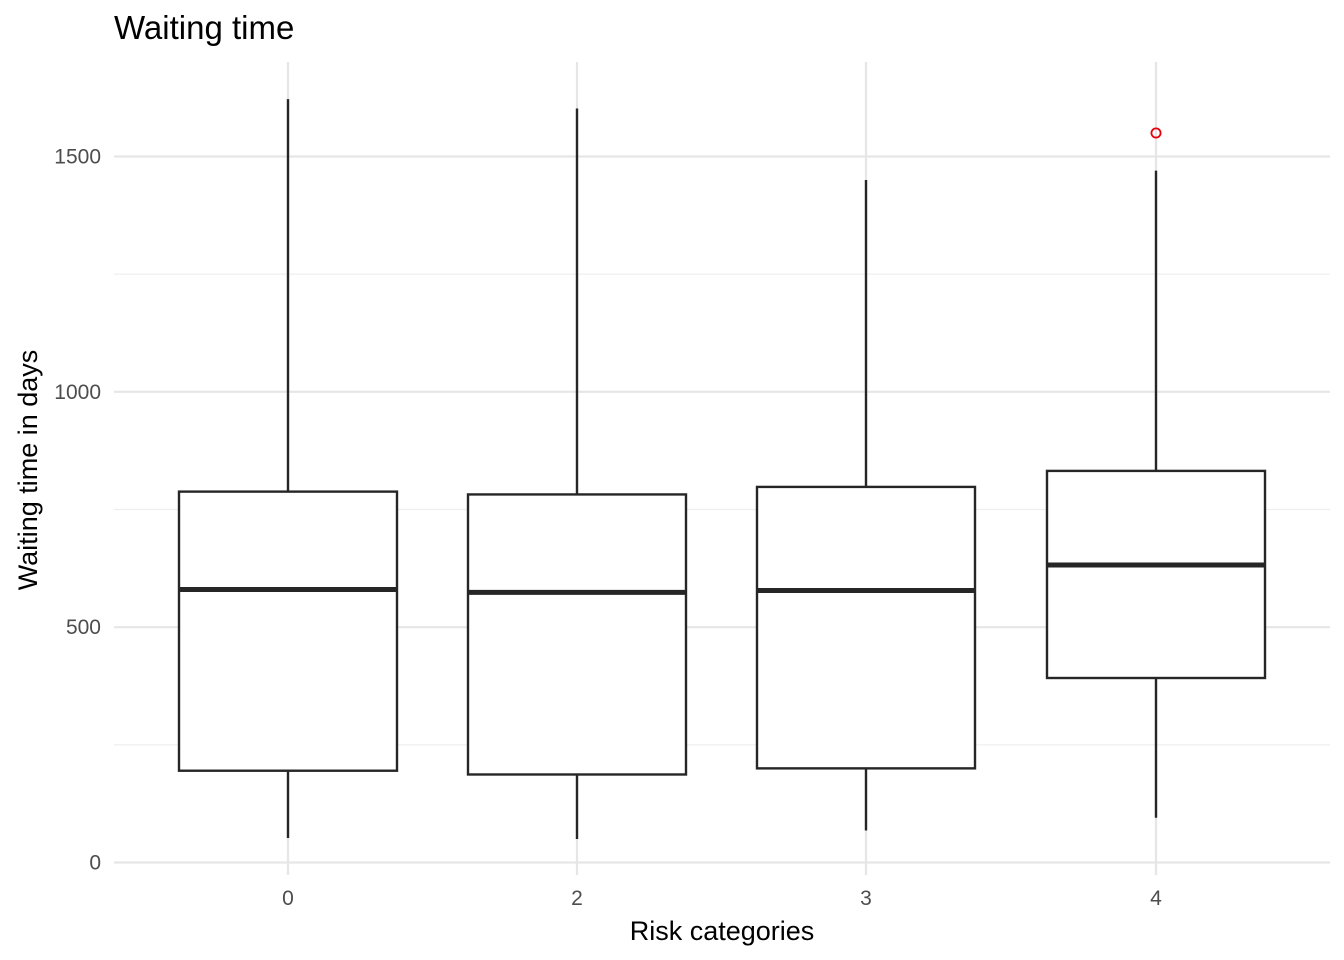 This screenshot has height=960, width=1344. What do you see at coordinates (722, 931) in the screenshot?
I see `x-axis-title: Risk categories` at bounding box center [722, 931].